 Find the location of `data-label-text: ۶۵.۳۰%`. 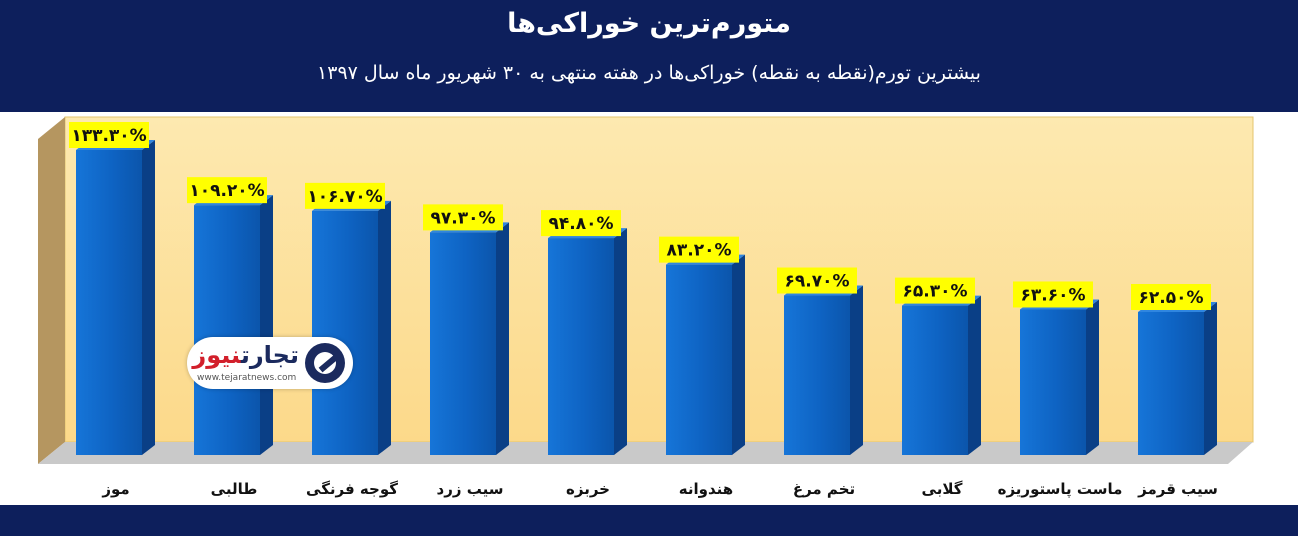

data-label-text: ۶۵.۳۰% is located at coordinates (935, 292).